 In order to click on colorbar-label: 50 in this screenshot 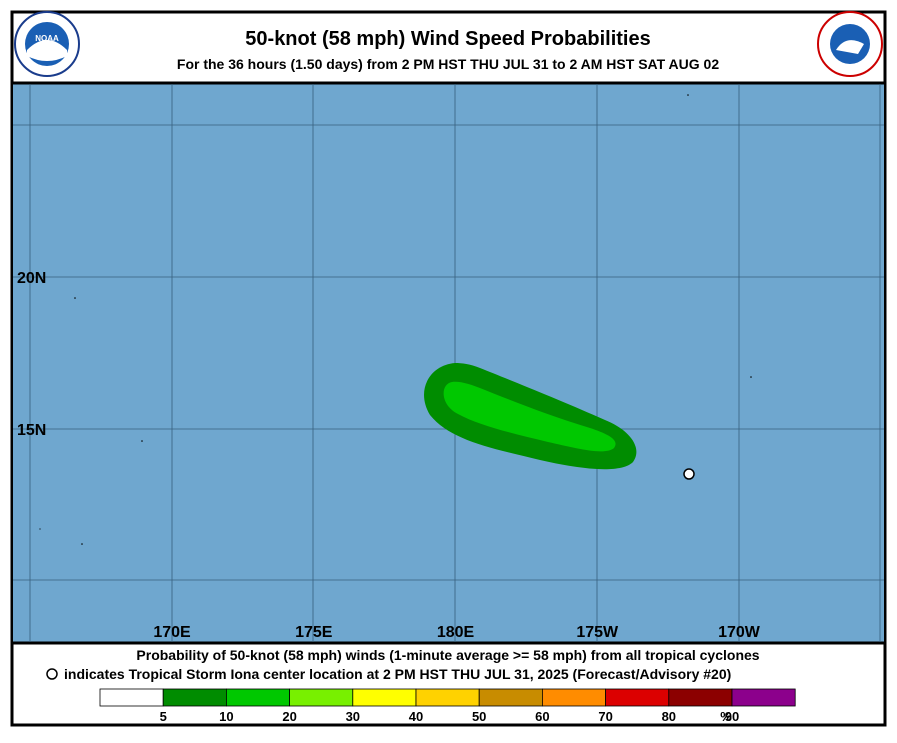, I will do `click(479, 716)`.